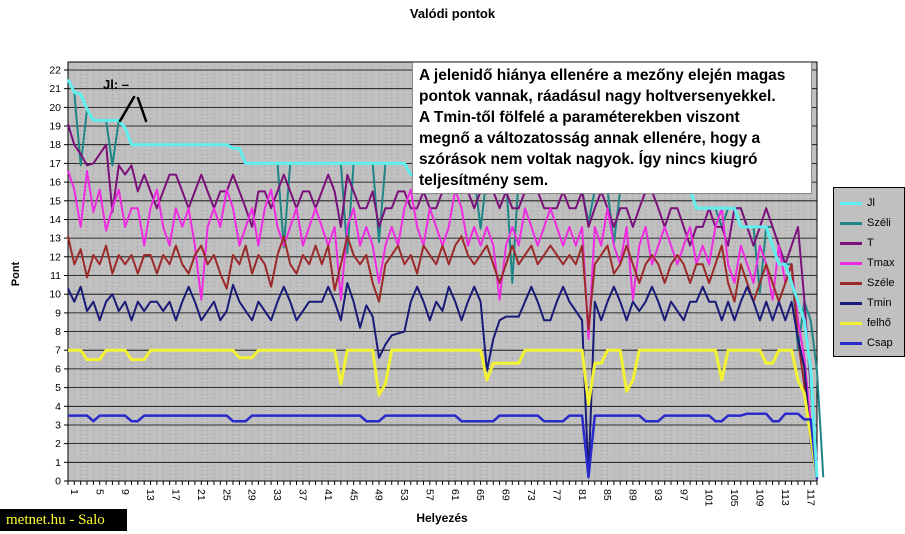  Describe the element at coordinates (58, 351) in the screenshot. I see `y-tick-label: 7` at that location.